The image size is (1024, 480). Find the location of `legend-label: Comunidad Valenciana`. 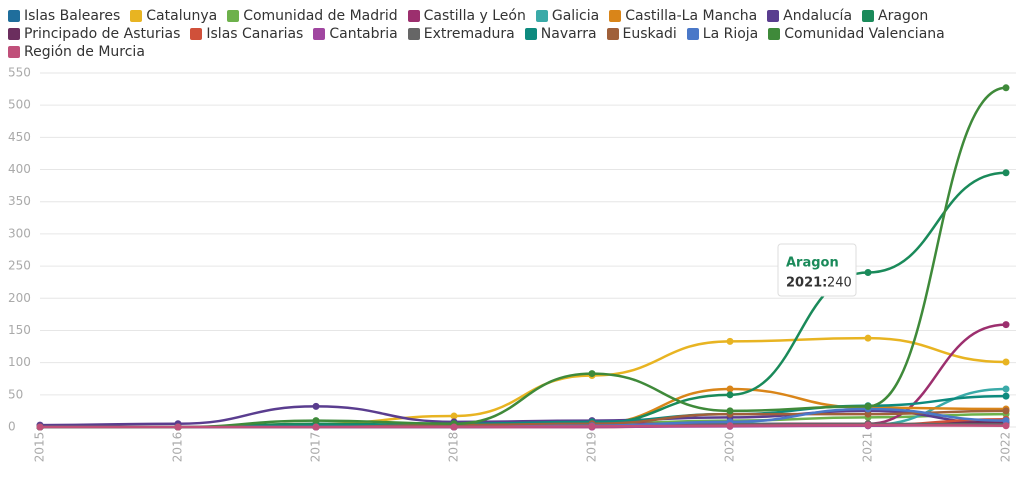

legend-label: Comunidad Valenciana is located at coordinates (864, 34).